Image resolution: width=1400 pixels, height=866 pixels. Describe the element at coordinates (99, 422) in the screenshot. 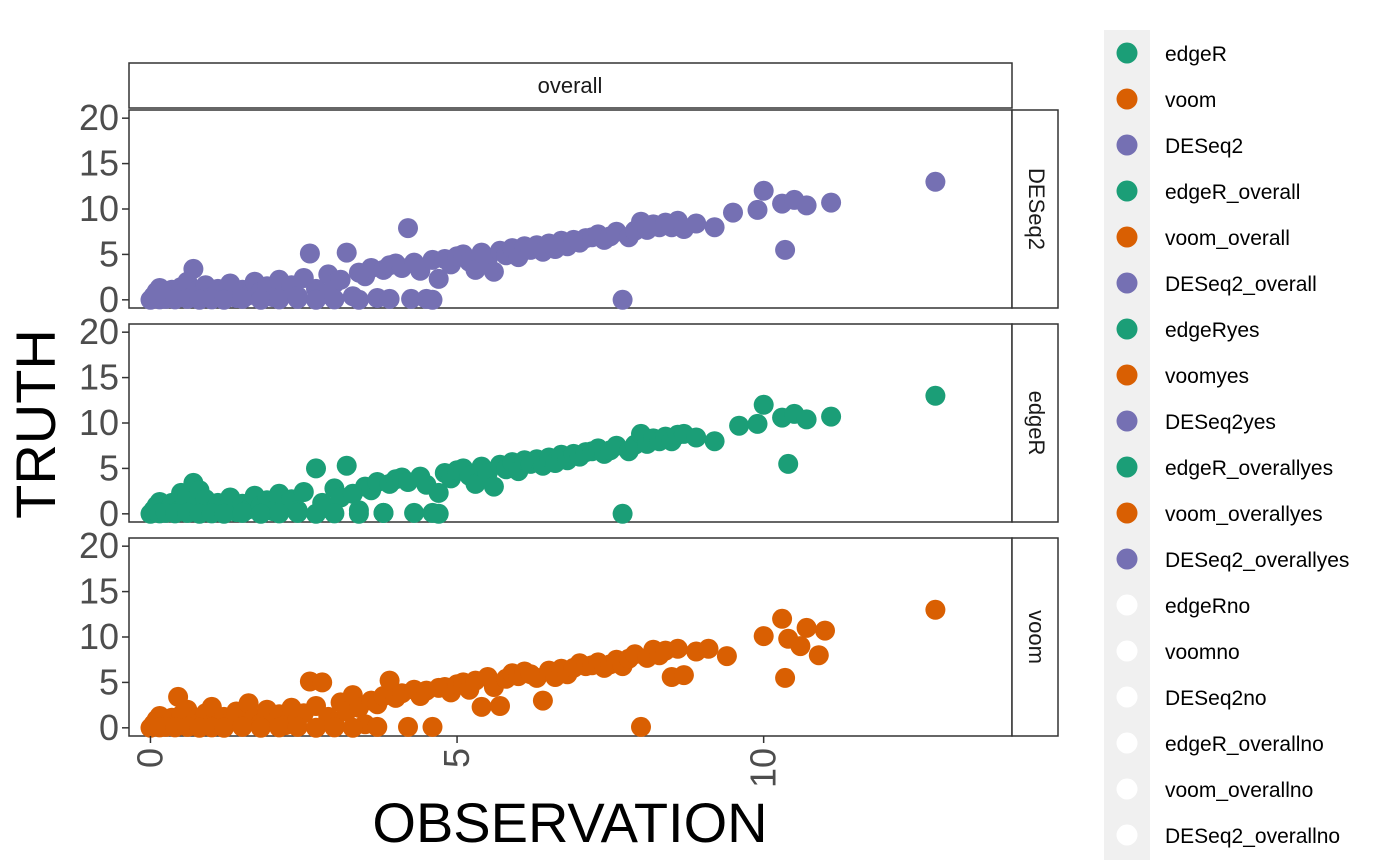

I see `y-tick-label: 10` at that location.